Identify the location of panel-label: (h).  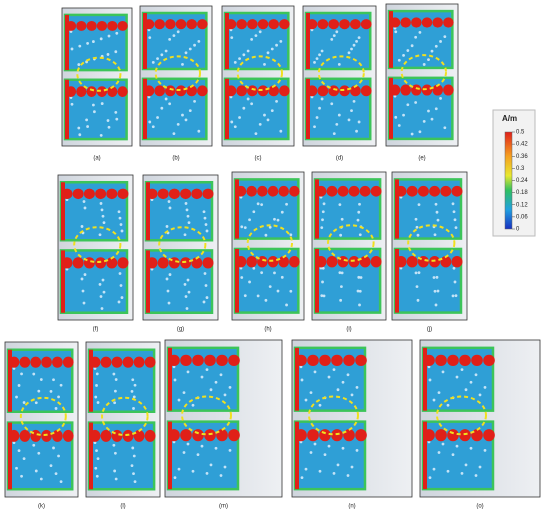
(267, 330).